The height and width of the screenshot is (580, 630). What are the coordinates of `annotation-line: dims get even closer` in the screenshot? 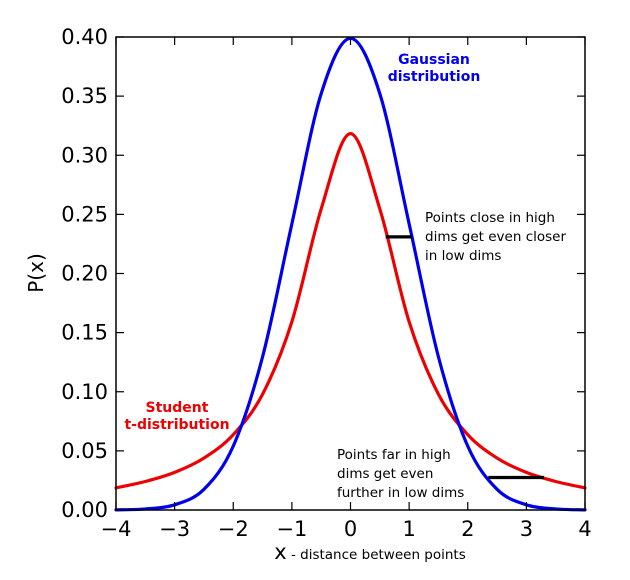 It's located at (495, 237).